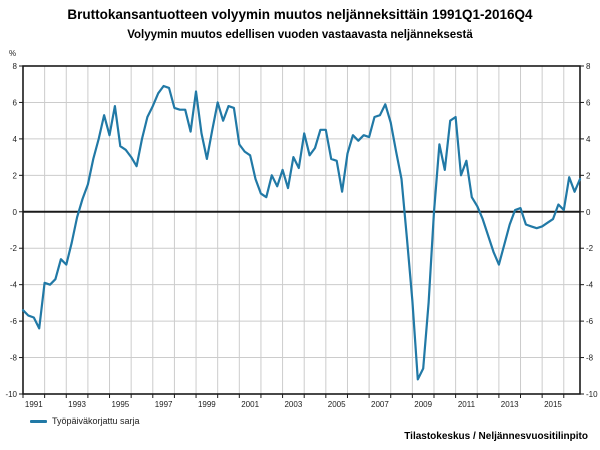 This screenshot has width=600, height=450. I want to click on source-attribution: Tilastokeskus / Neljännesvuositilinpito, so click(496, 436).